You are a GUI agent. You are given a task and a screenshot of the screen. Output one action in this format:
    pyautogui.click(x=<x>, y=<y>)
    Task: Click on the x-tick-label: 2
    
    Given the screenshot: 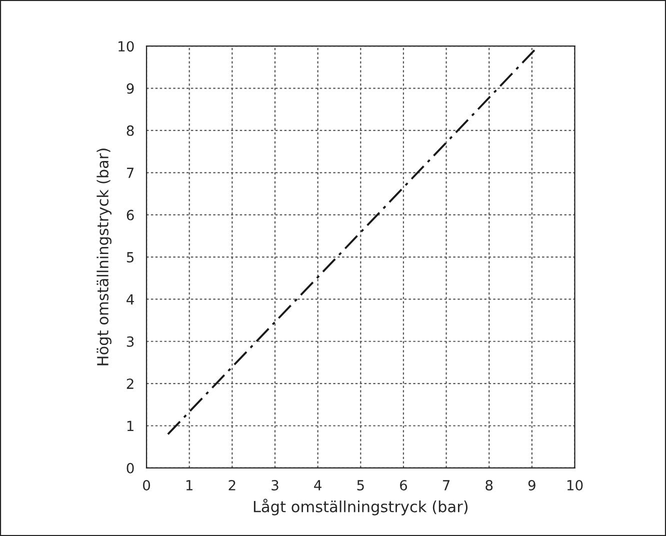 What is the action you would take?
    pyautogui.click(x=232, y=485)
    